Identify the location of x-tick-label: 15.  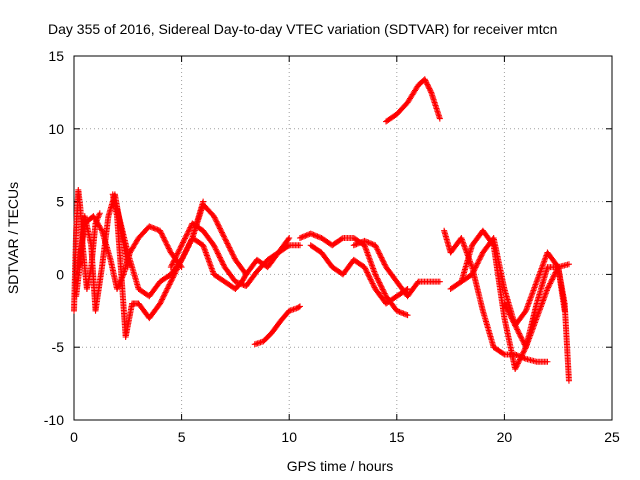
(397, 437).